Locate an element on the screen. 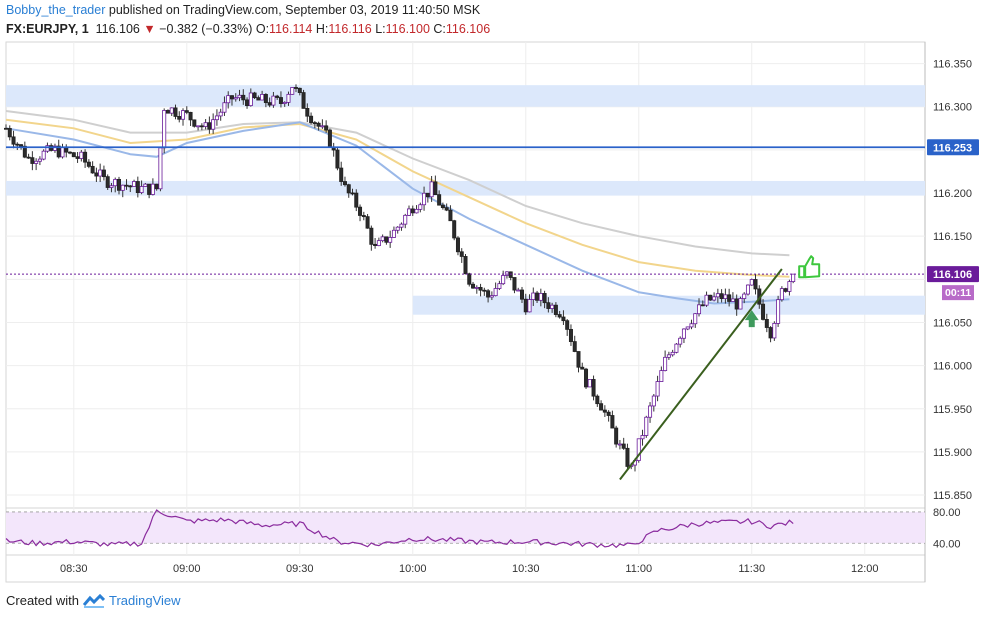 The height and width of the screenshot is (618, 988). last-price-tag: 116.106 is located at coordinates (952, 275).